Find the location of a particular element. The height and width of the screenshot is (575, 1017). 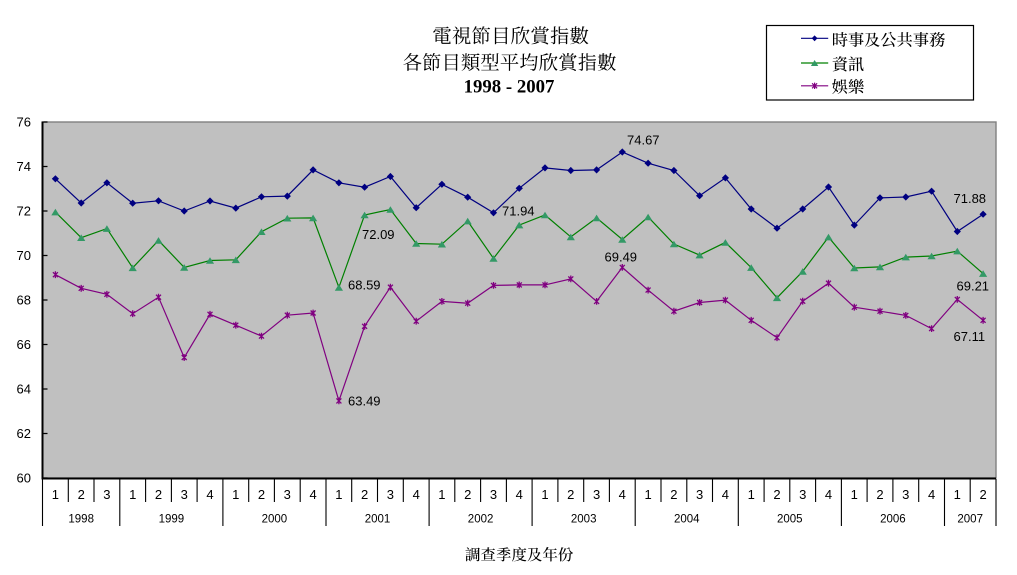

svg-text: 72 is located at coordinates (24, 210).